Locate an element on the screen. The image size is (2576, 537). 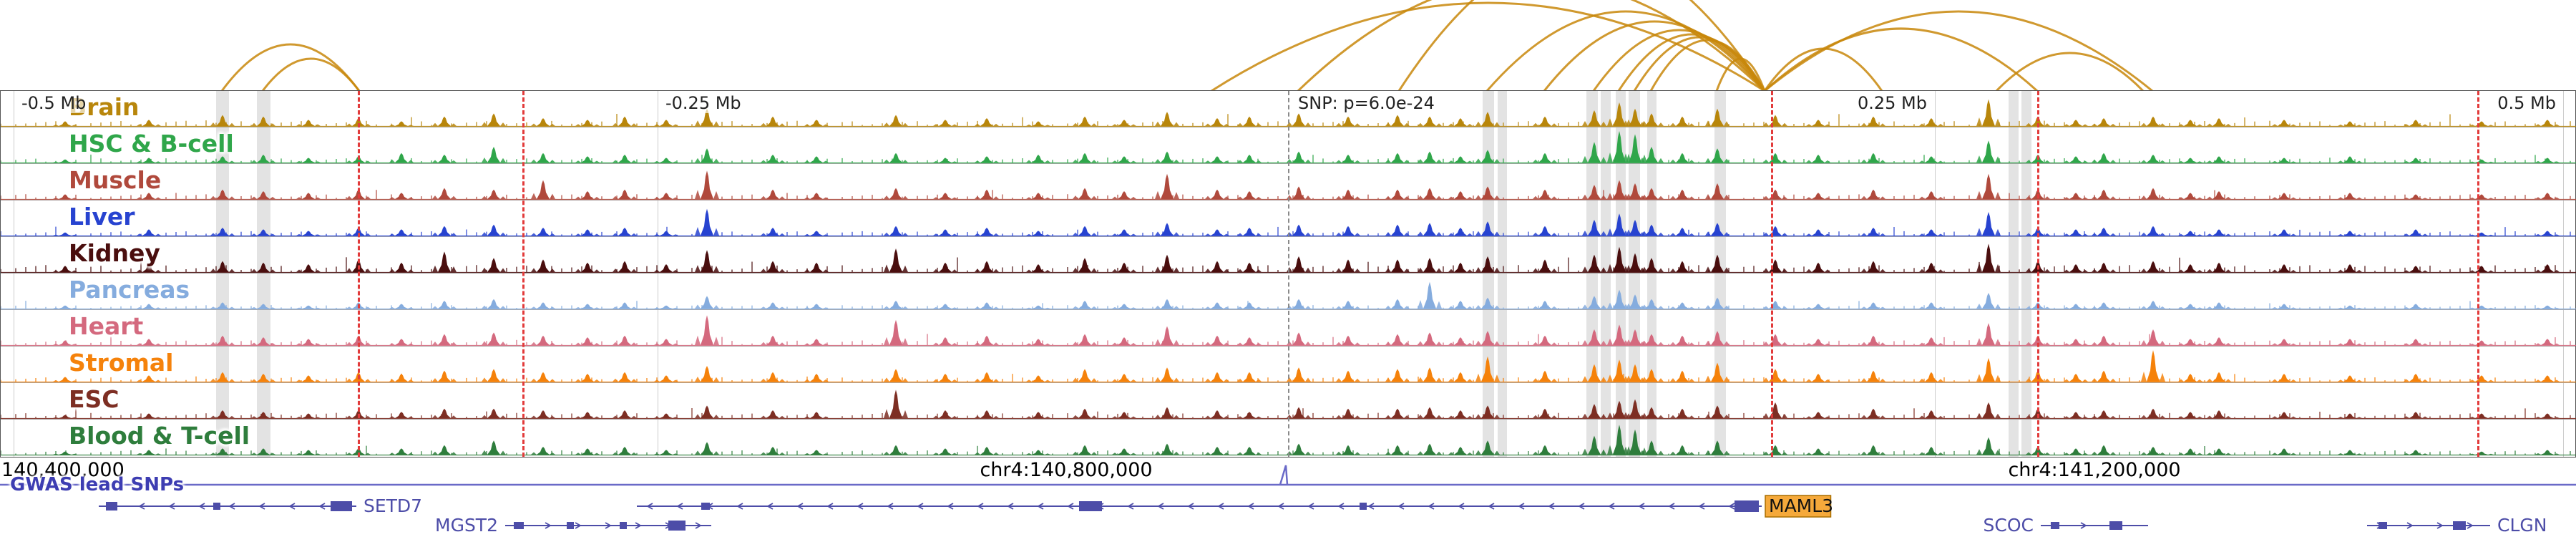
signal-plot-esc is located at coordinates (1288, 405).